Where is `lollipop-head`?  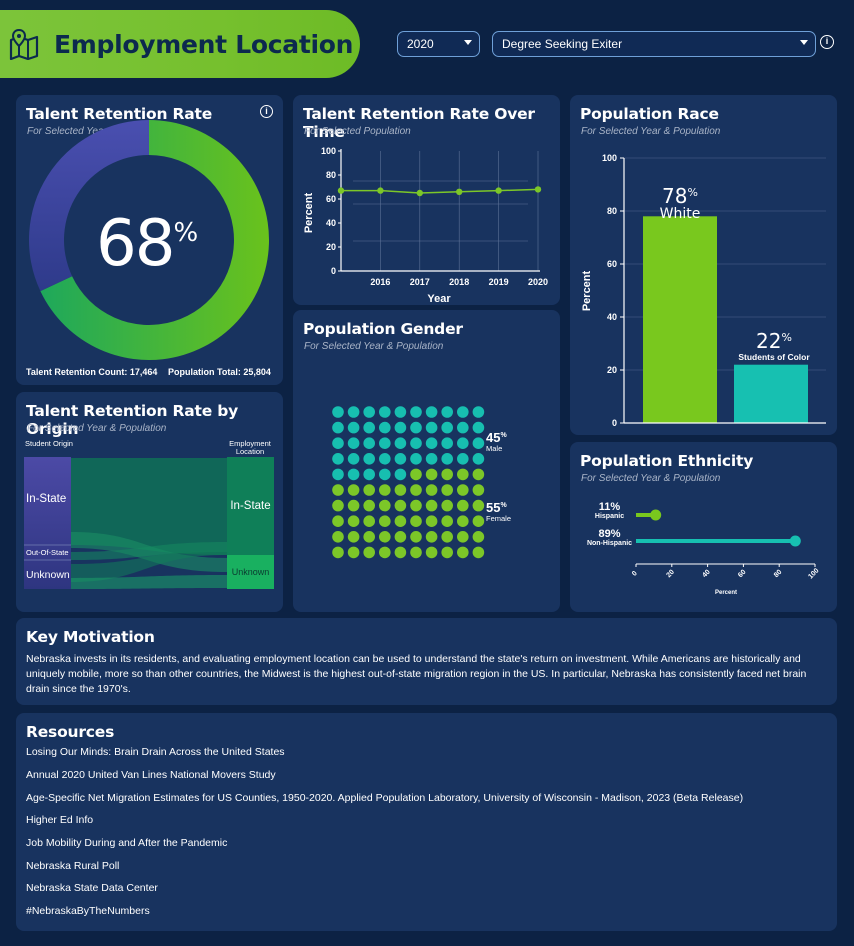
lollipop-head is located at coordinates (656, 515).